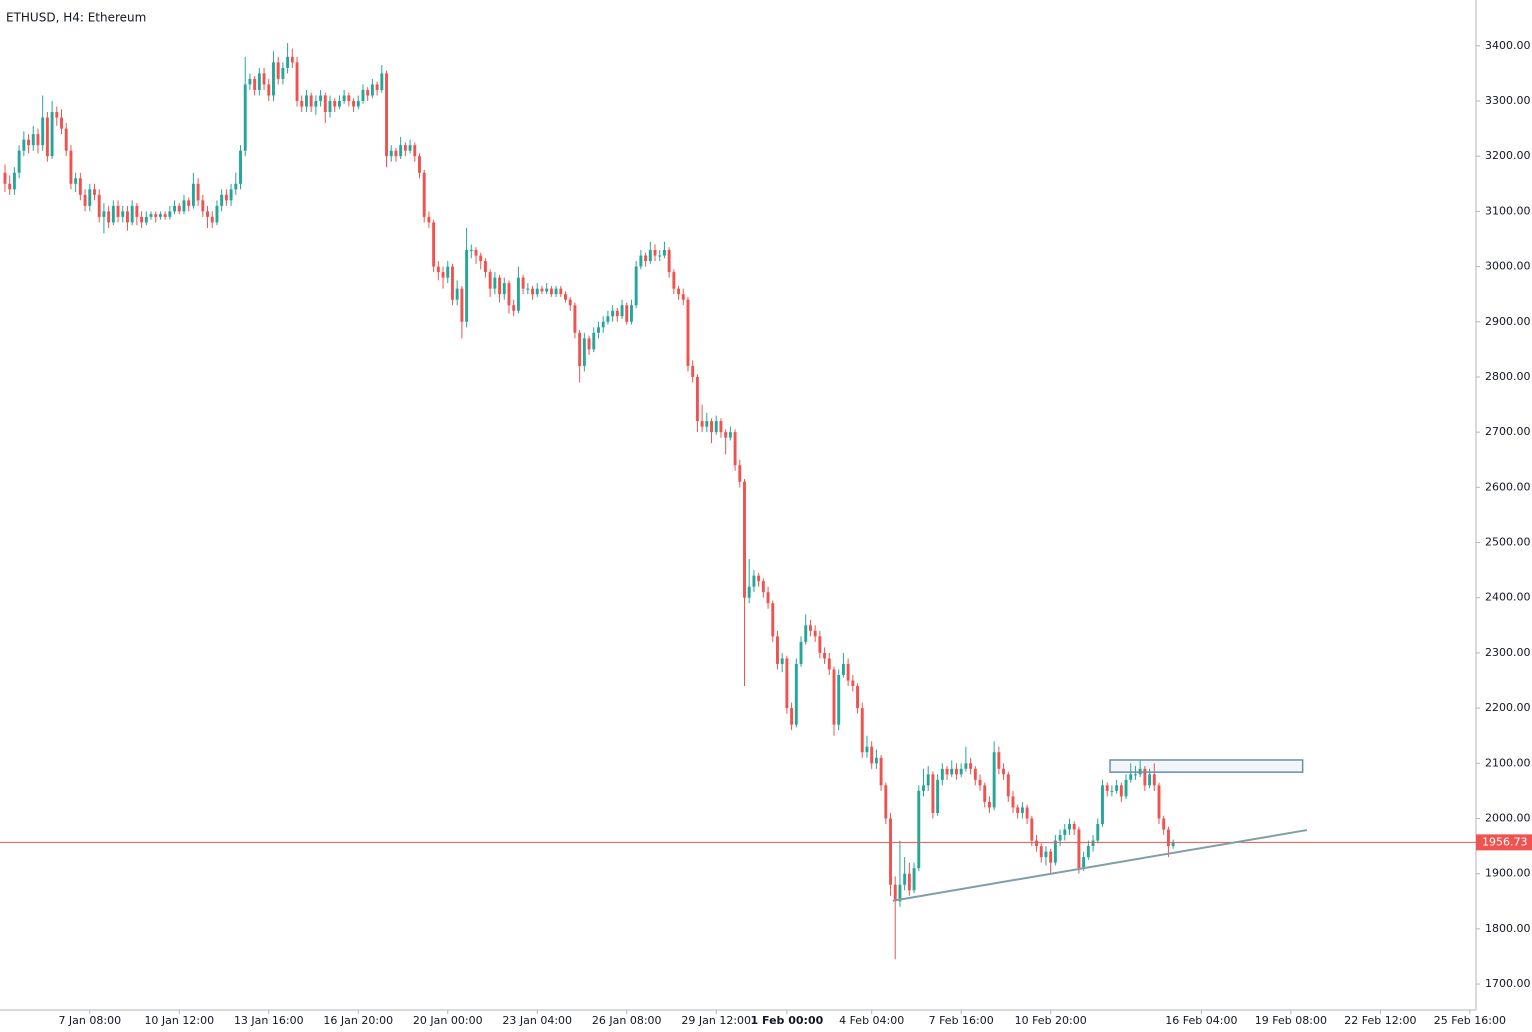  I want to click on x-tick-label: 23 Jan 04:00, so click(537, 1020).